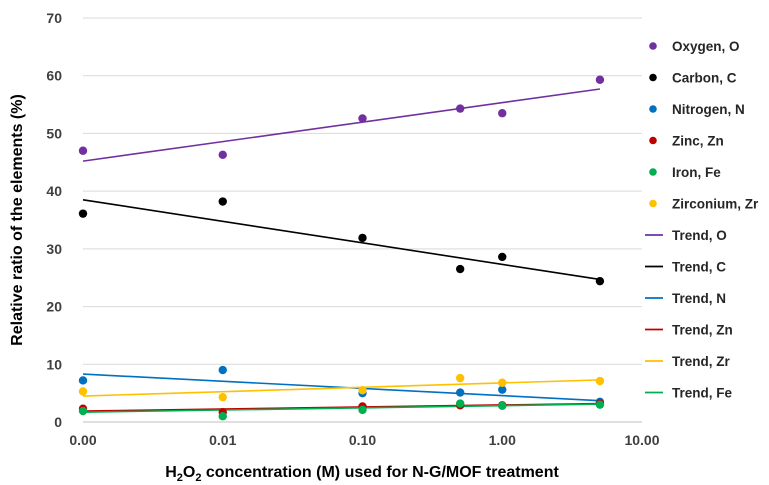  I want to click on x-axis-title-sub2: 2, so click(198, 478).